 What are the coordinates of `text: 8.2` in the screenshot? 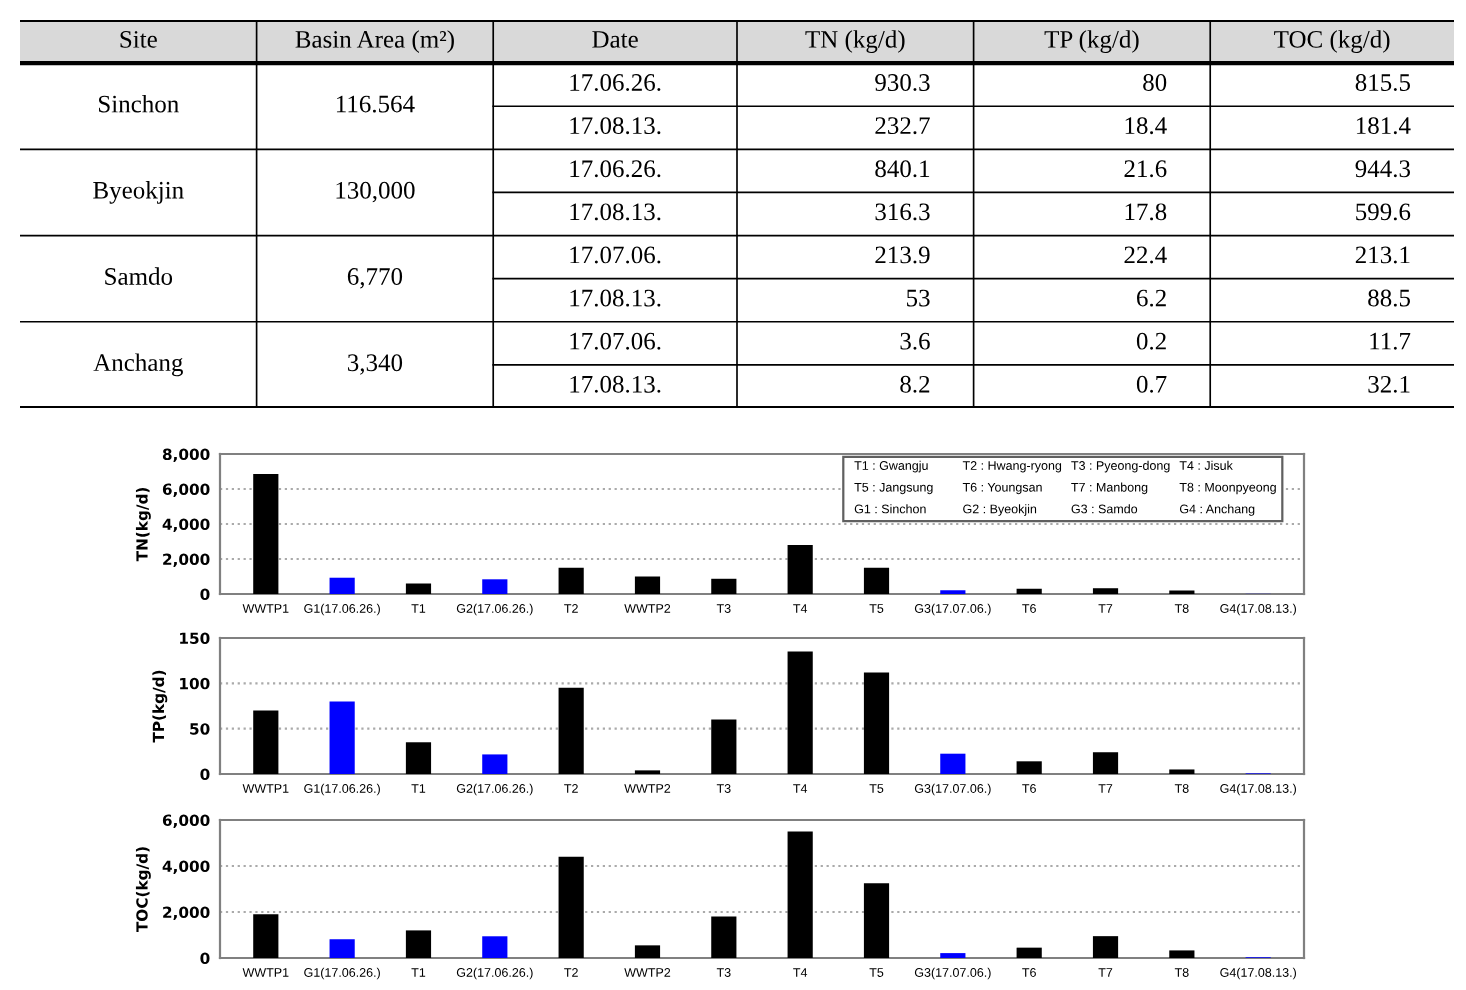 It's located at (915, 384).